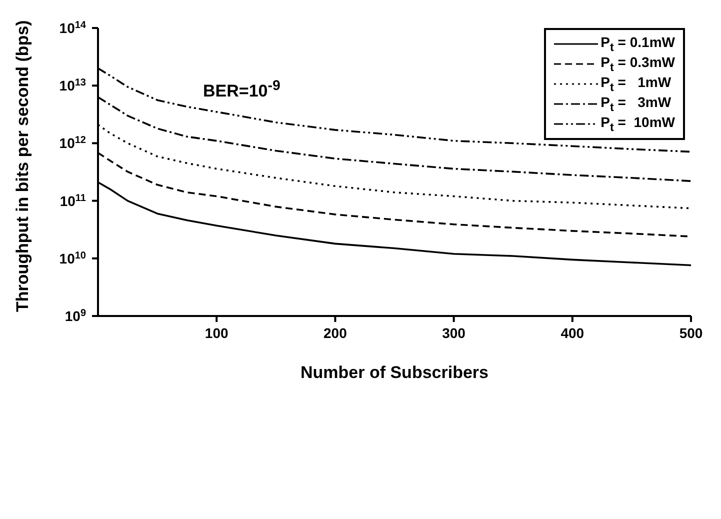 Image resolution: width=721 pixels, height=519 pixels. I want to click on x-tick-label: 100, so click(216, 333).